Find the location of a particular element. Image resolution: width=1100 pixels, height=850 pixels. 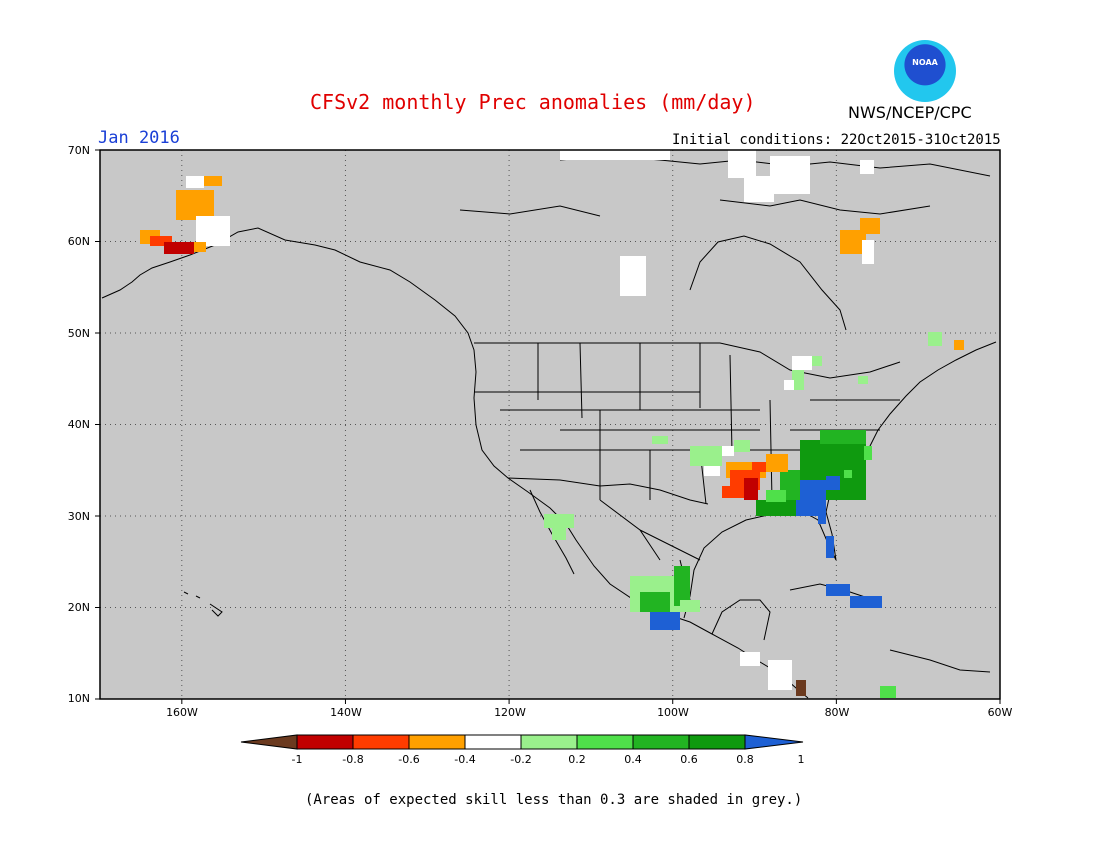

lat-label-50n: 50N is located at coordinates (78, 333).